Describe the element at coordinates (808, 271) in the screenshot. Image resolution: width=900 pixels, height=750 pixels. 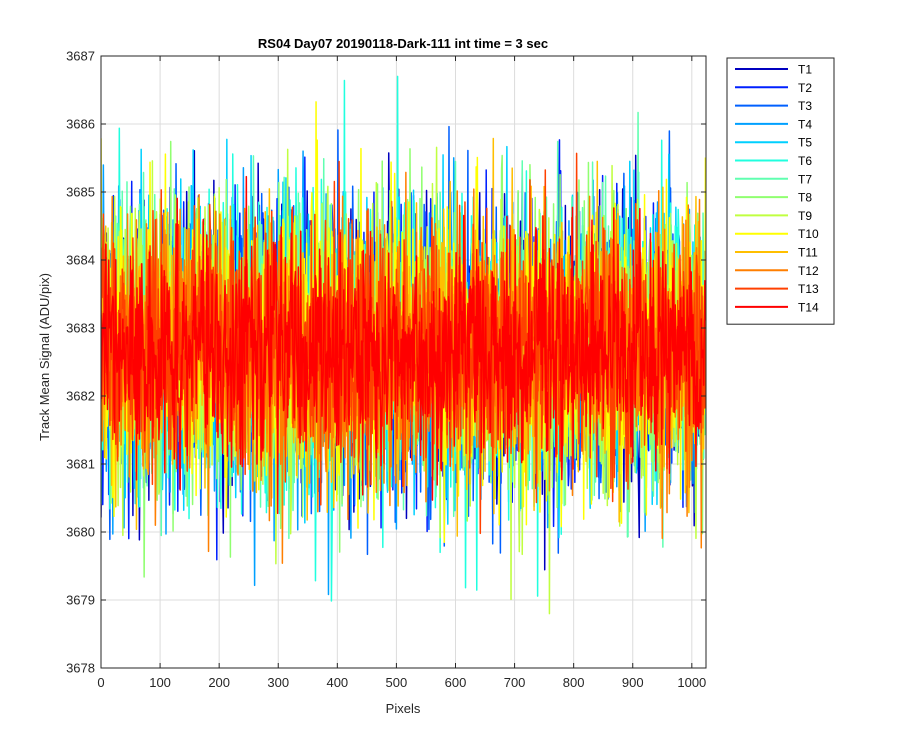
I see `legend-label: T12` at that location.